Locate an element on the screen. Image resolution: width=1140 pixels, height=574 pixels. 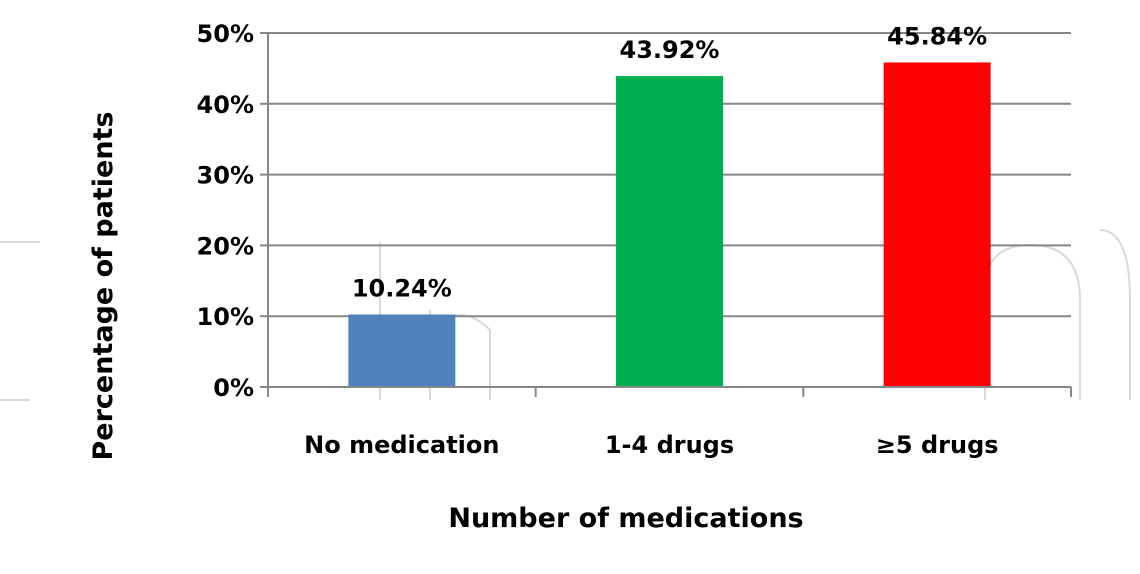
data-label: 10.24% is located at coordinates (402, 289).